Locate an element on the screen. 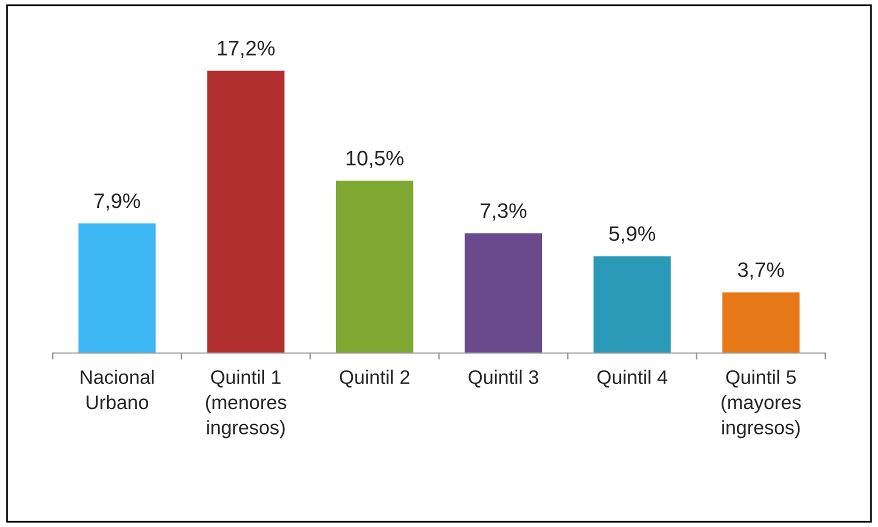 This screenshot has height=527, width=878. x-tick-label: Quintil 3 is located at coordinates (503, 379).